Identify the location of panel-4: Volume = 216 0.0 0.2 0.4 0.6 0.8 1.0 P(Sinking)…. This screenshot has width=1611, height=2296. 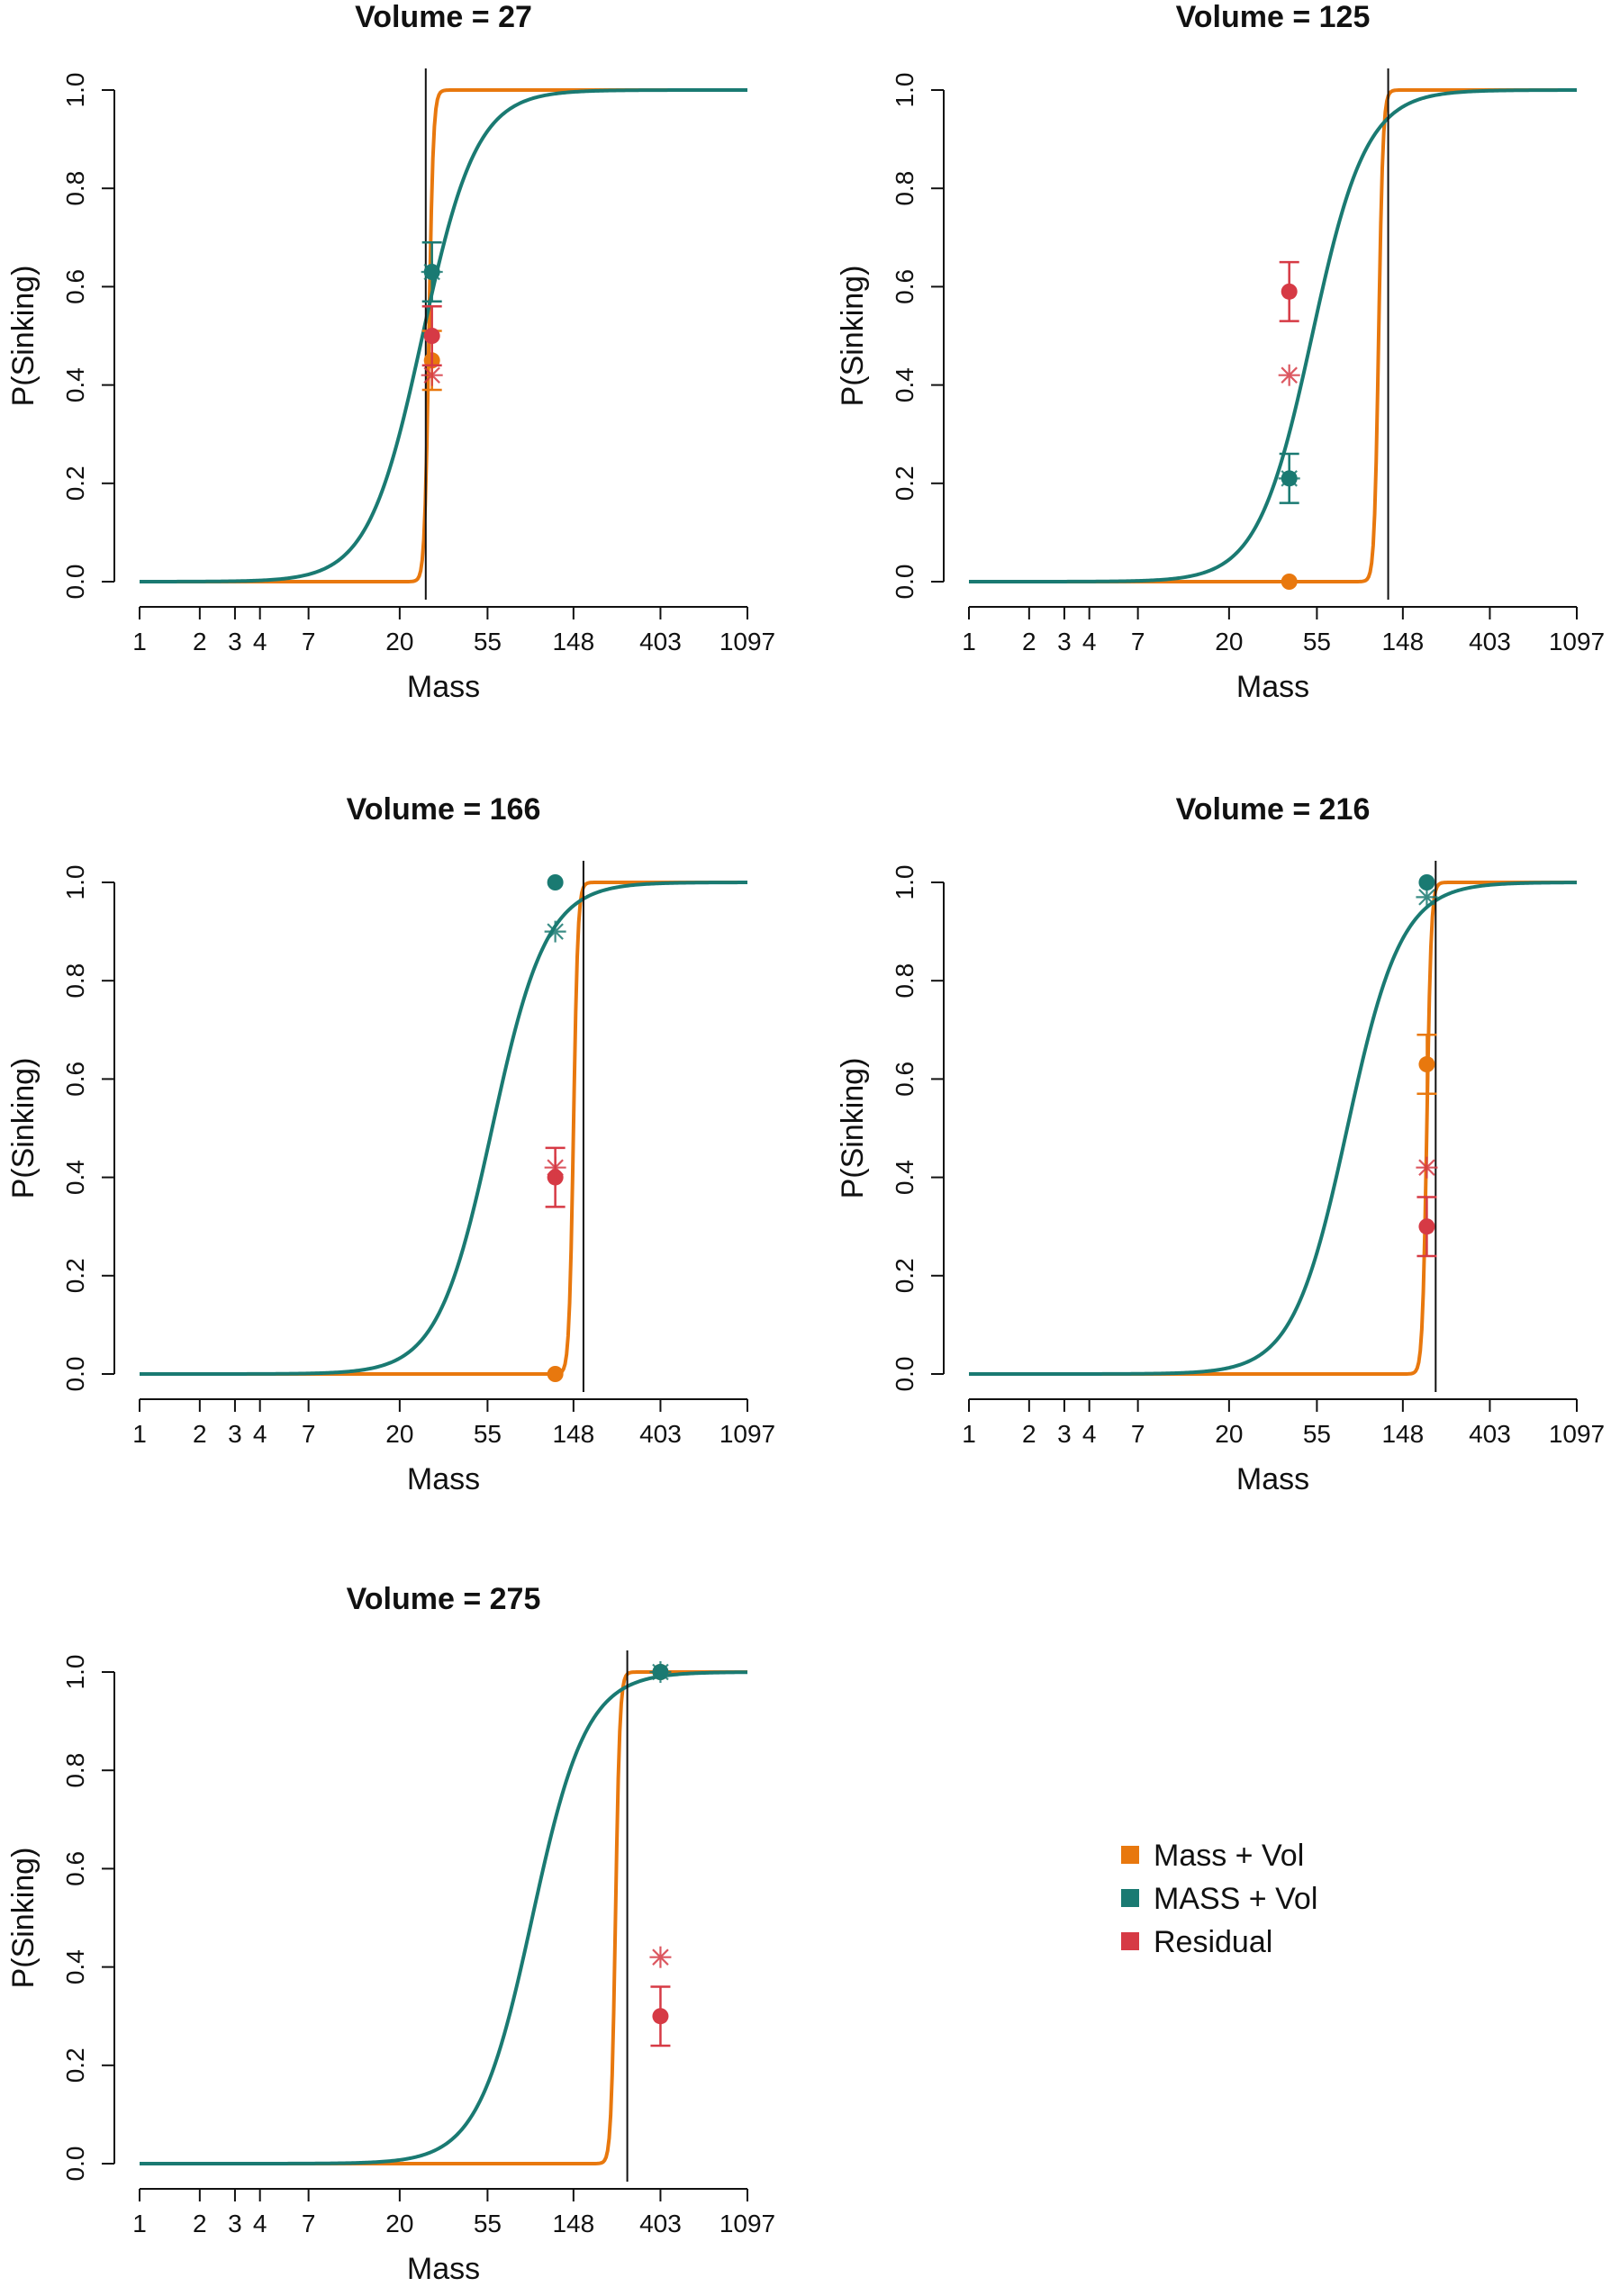
(1220, 1144).